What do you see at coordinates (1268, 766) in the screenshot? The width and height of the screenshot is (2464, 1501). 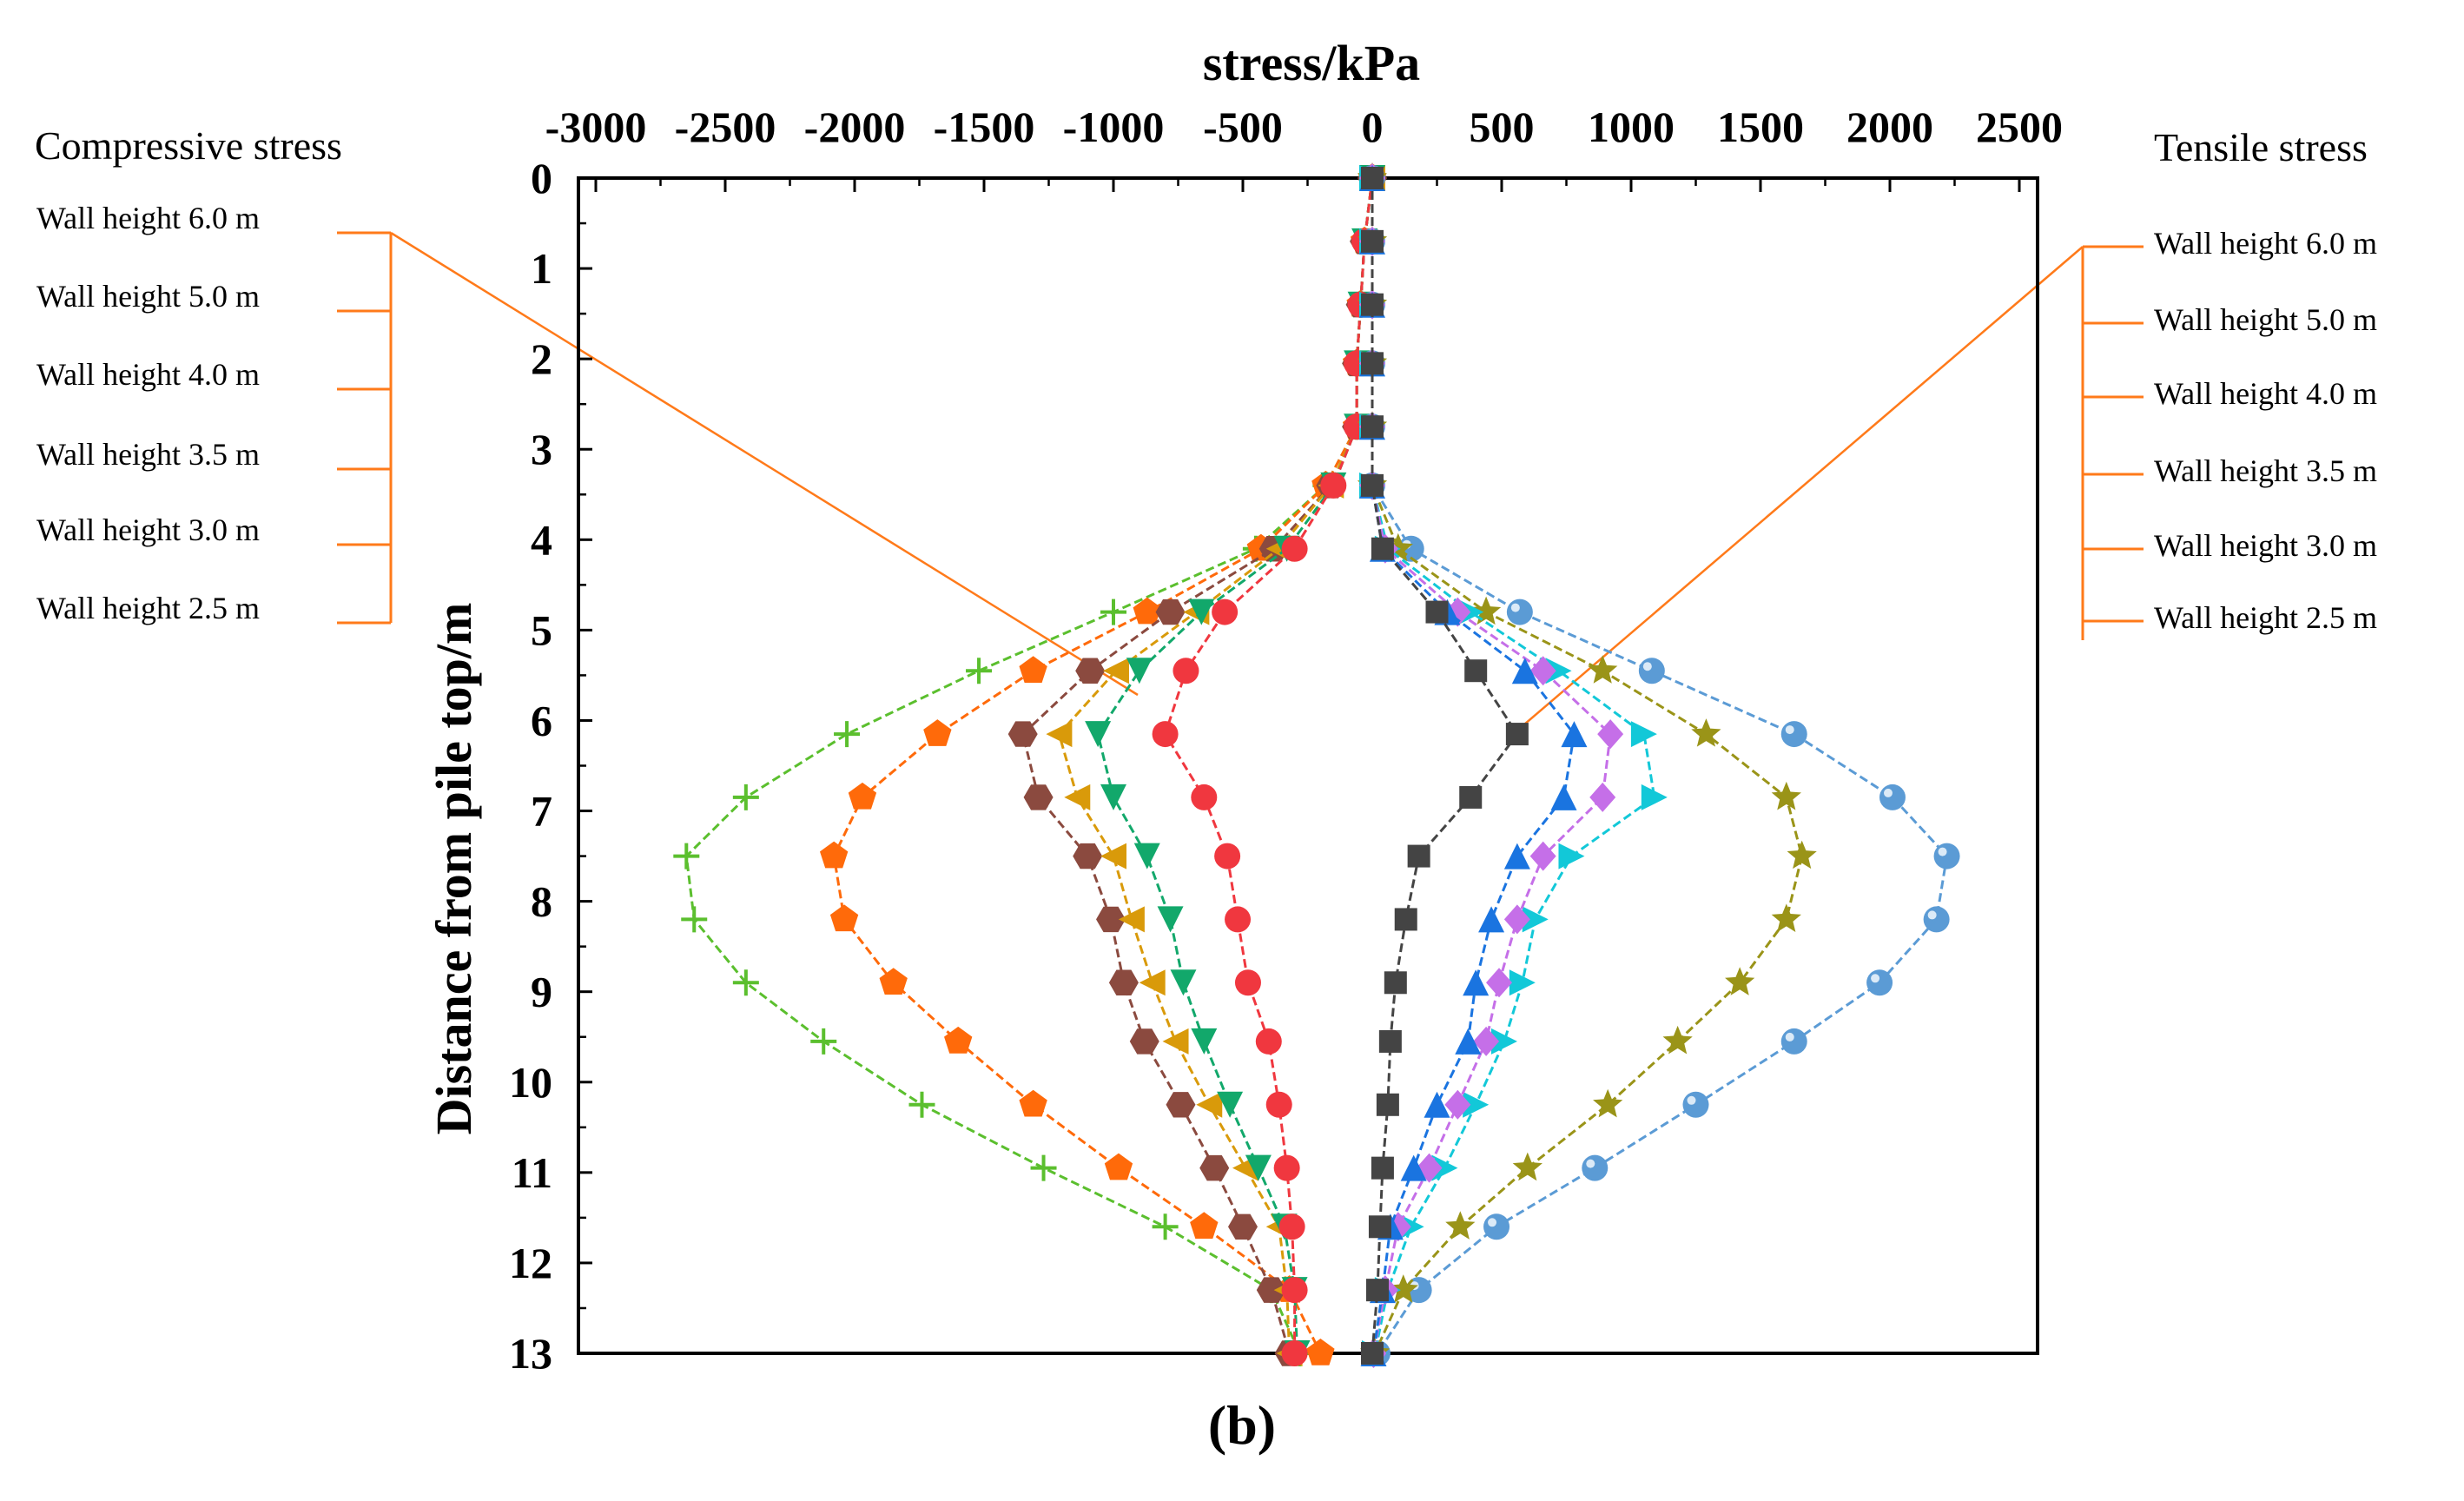 I see `compressive-series` at bounding box center [1268, 766].